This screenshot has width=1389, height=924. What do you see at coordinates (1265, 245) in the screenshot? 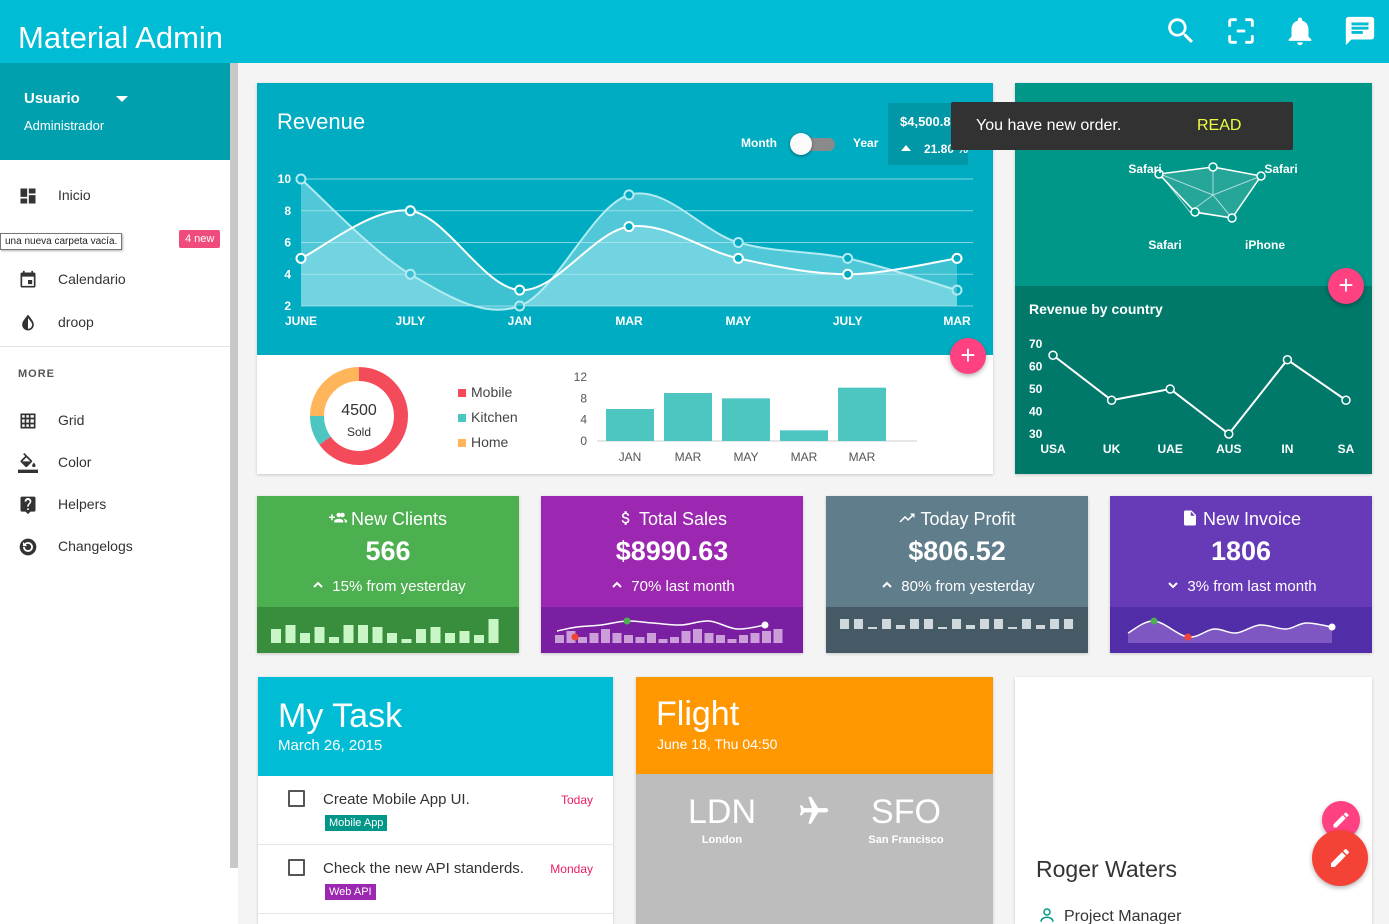
I see `radar-label: iPhone` at bounding box center [1265, 245].